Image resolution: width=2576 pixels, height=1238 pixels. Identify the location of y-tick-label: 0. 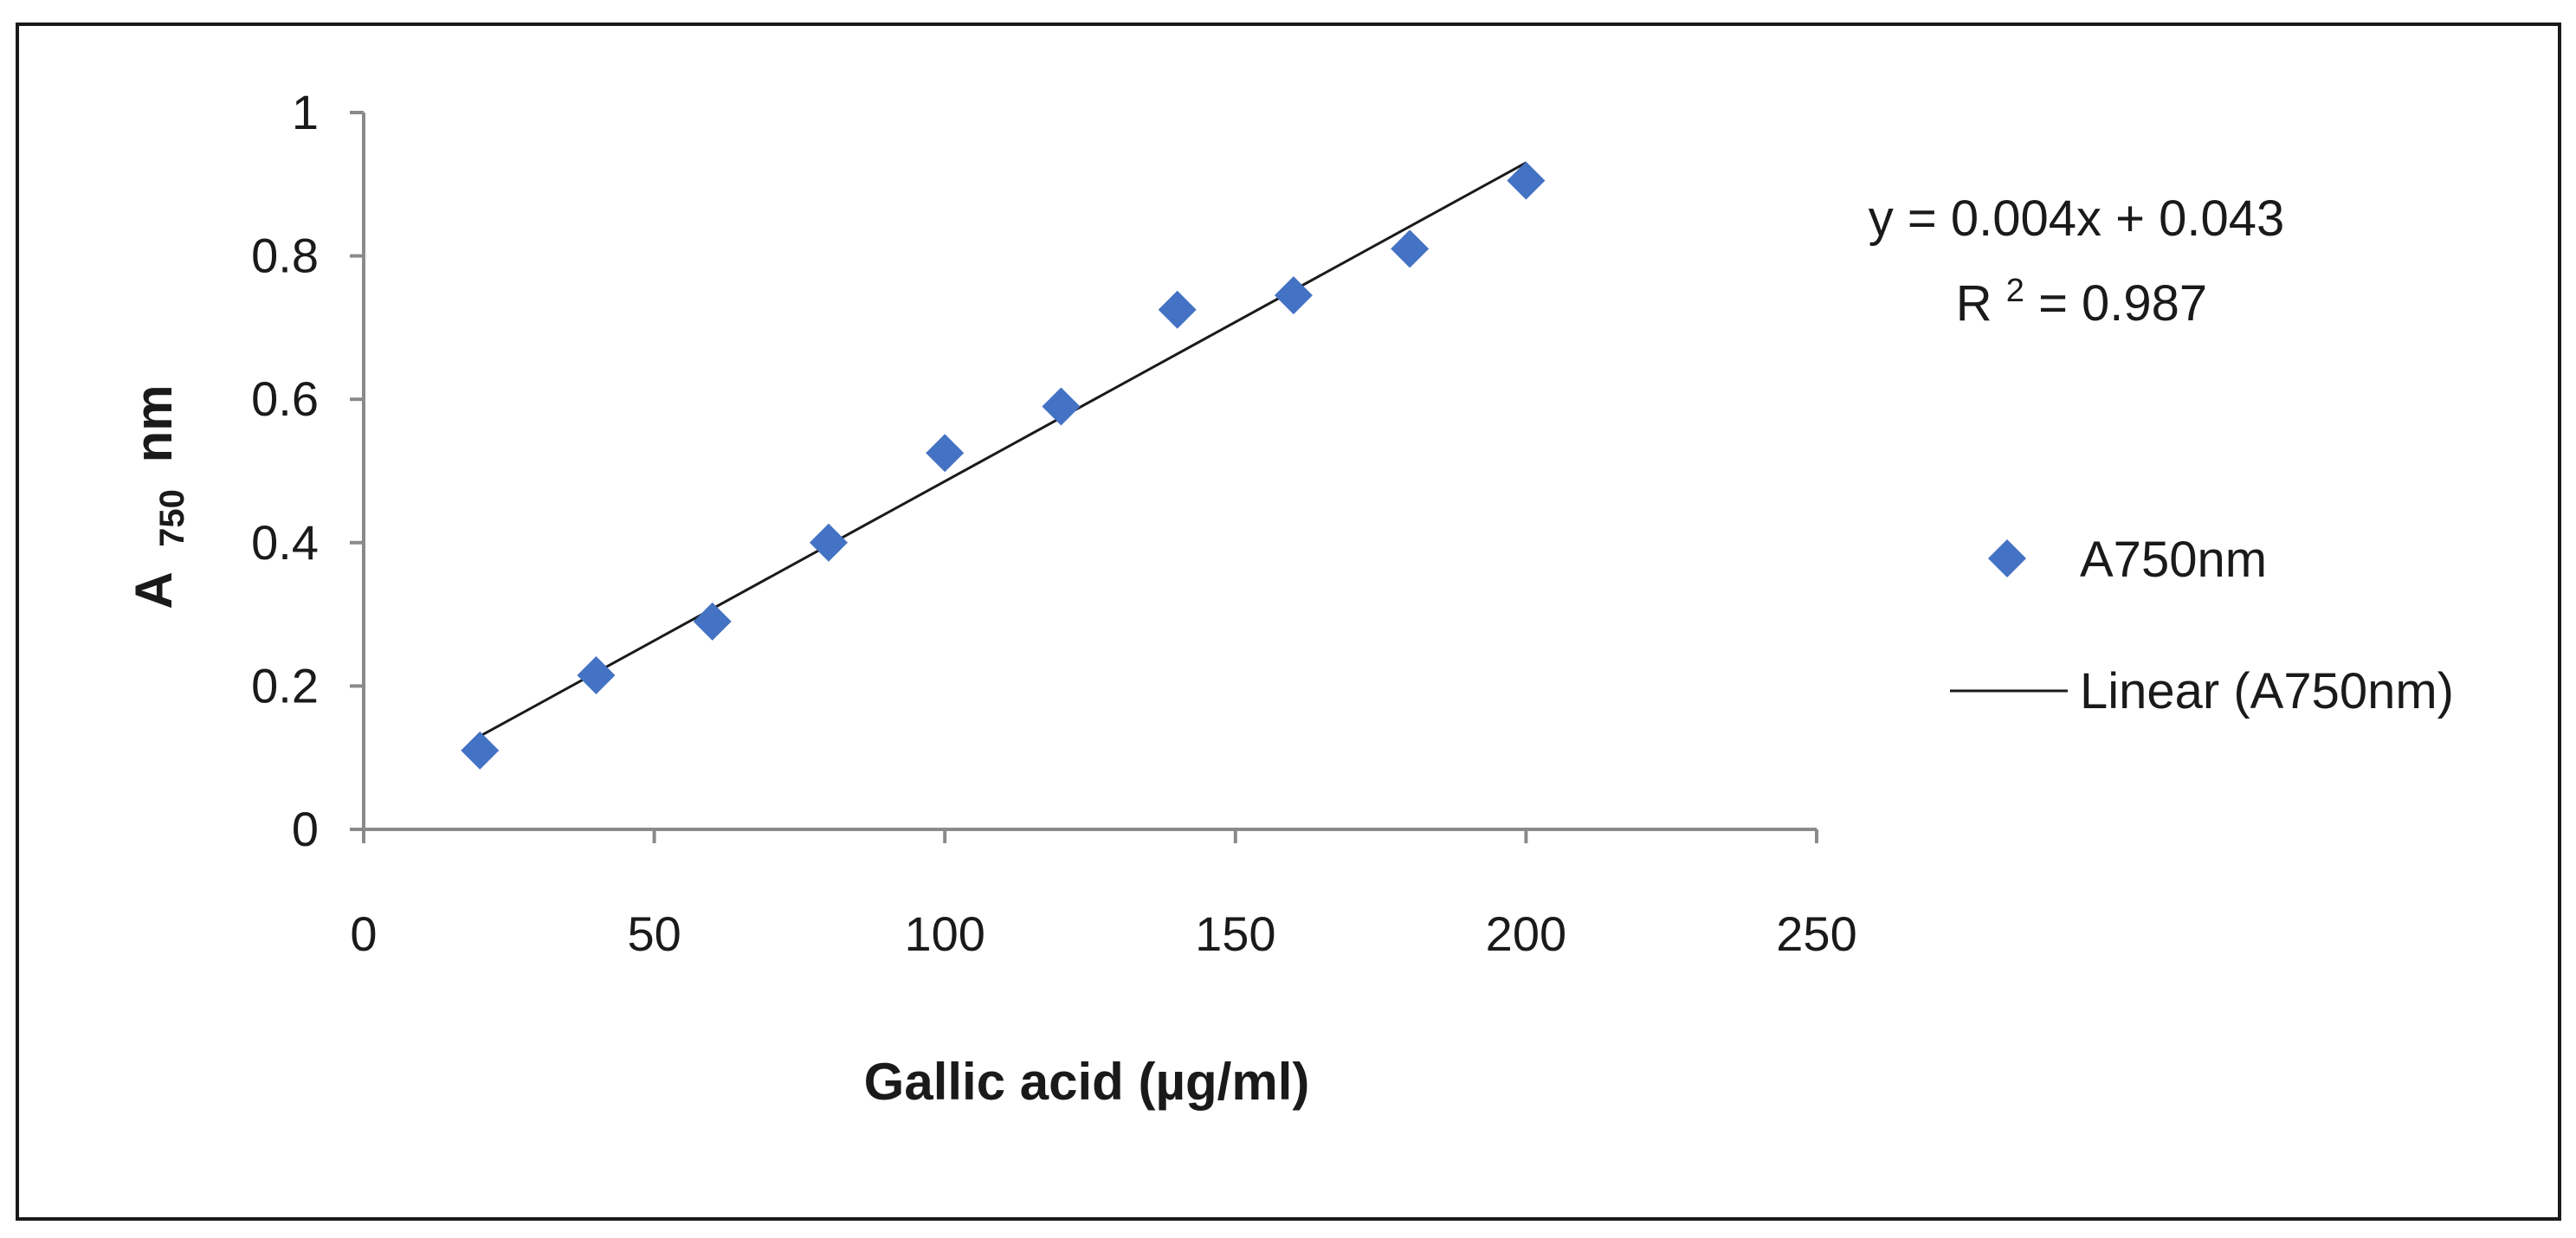
(305, 829).